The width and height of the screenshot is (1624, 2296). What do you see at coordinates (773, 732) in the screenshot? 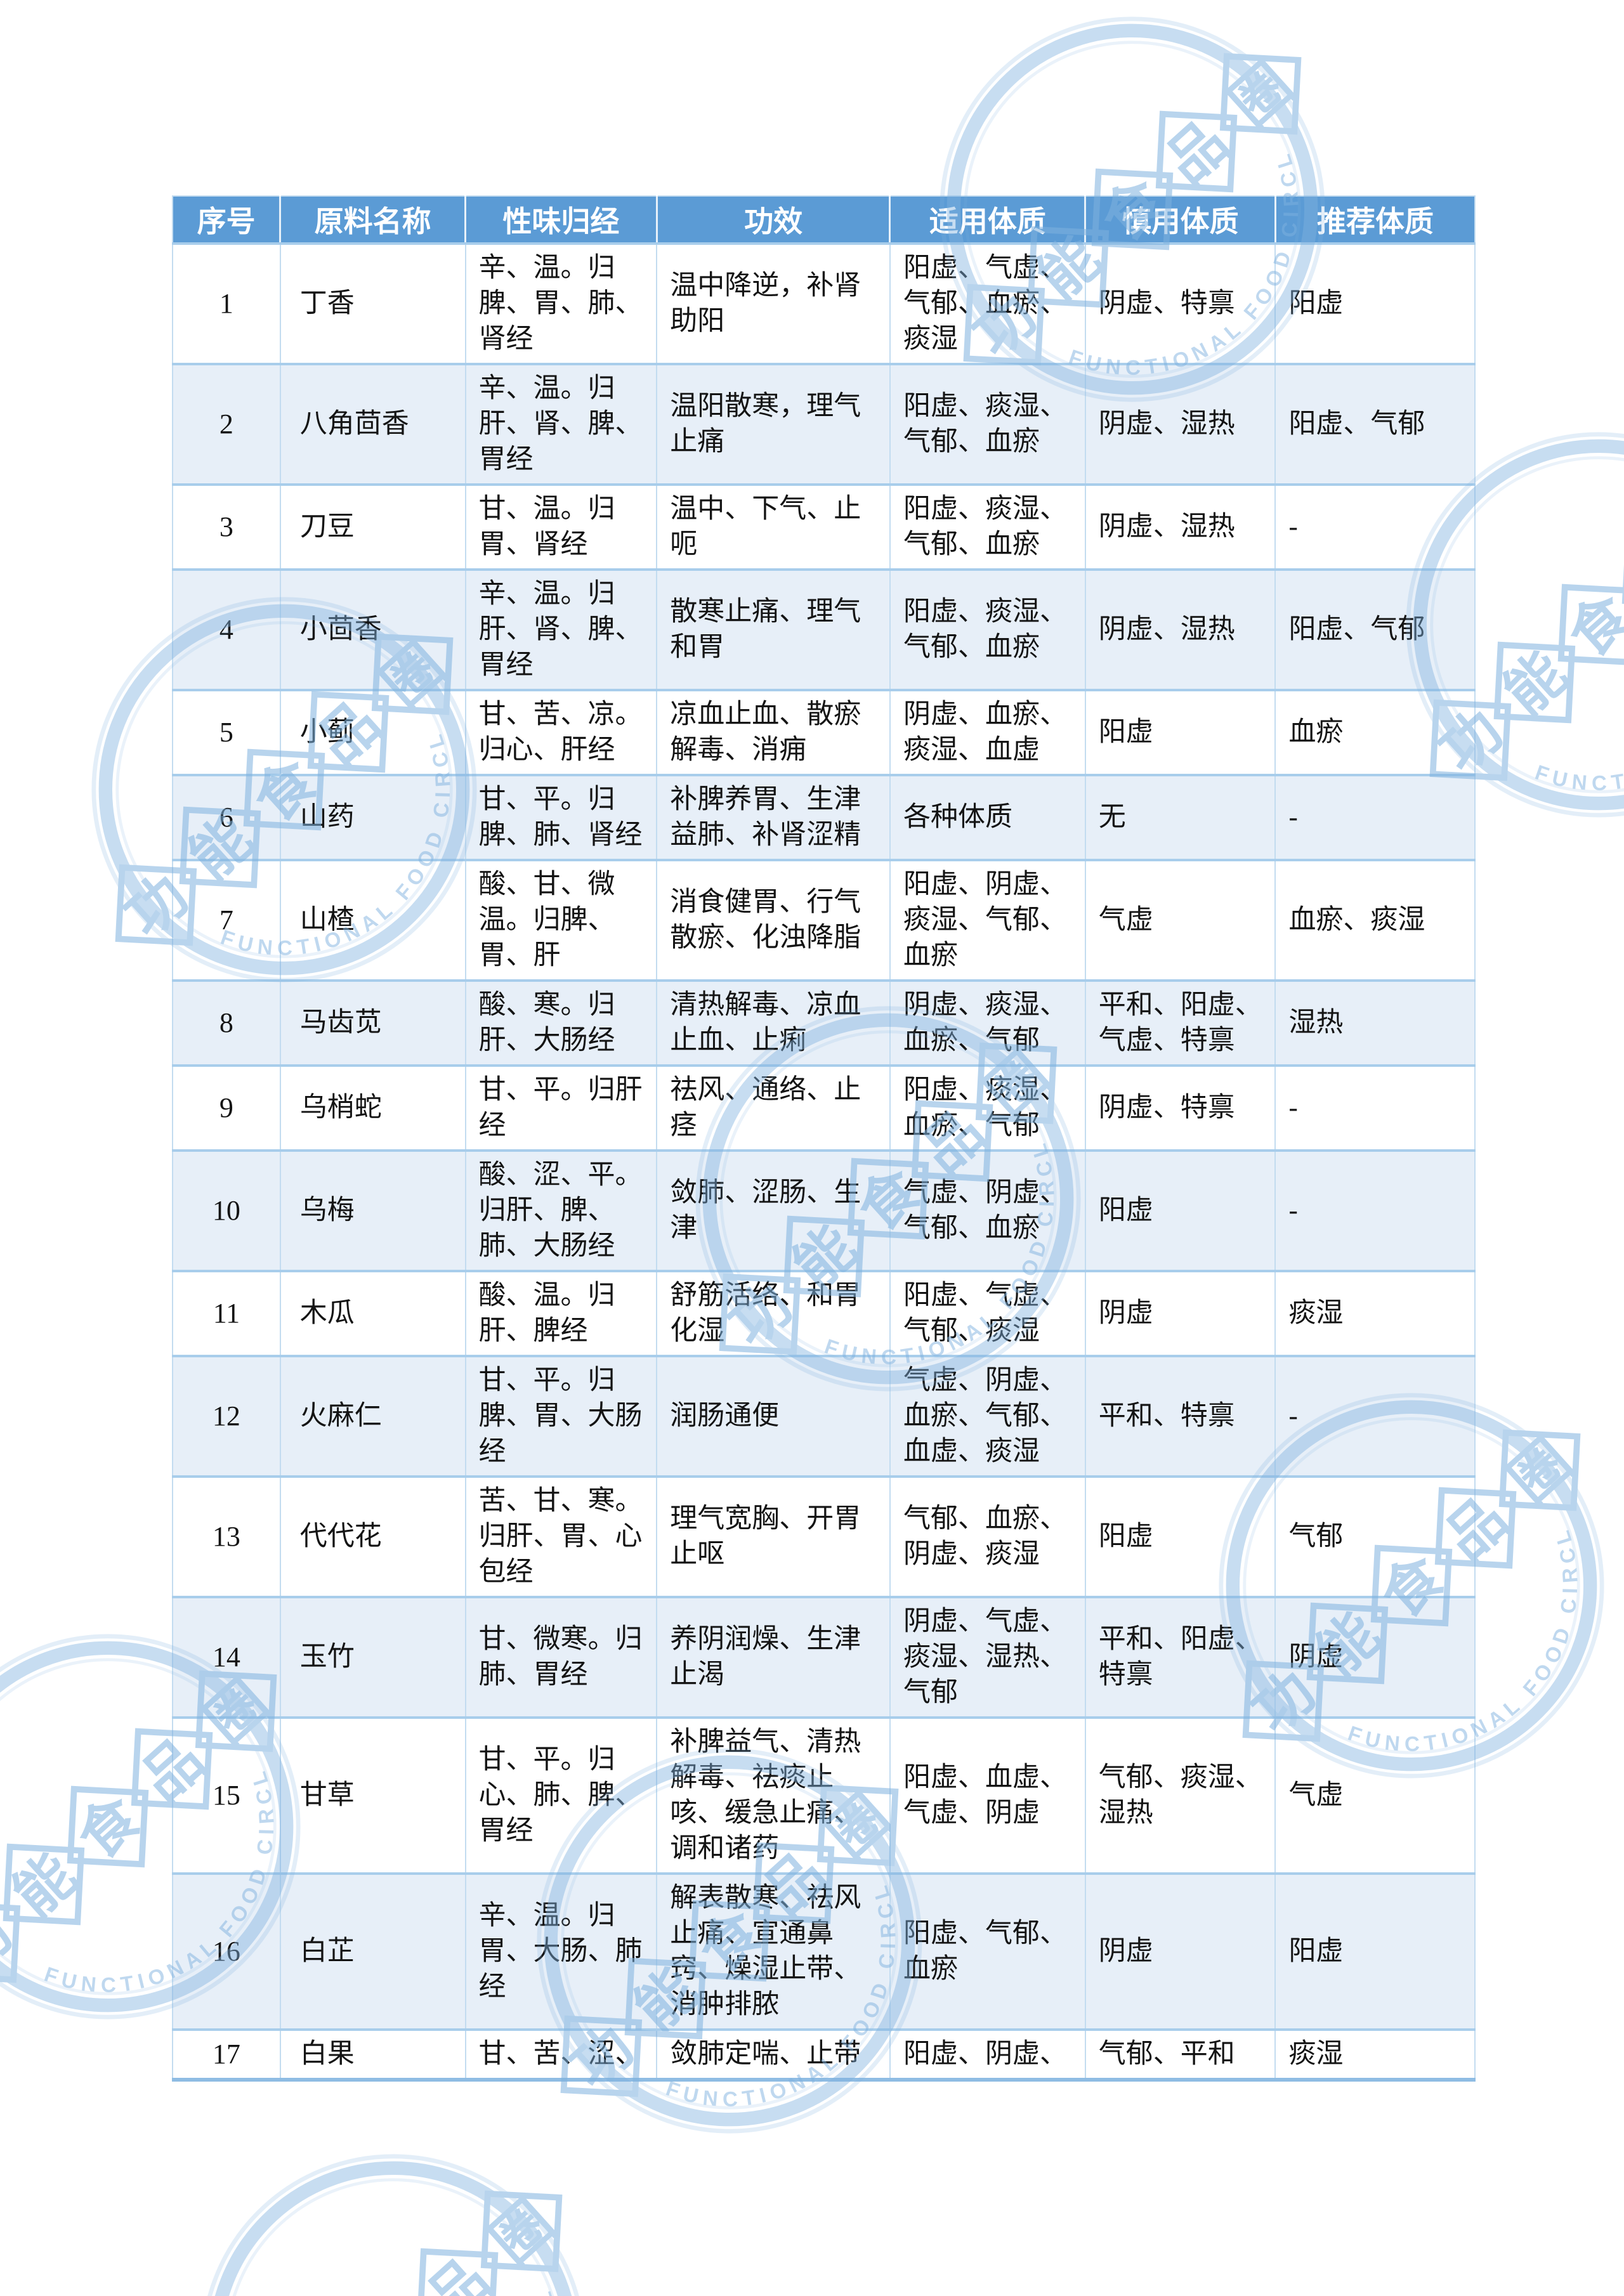
I see `cell-effect: 凉血止血、散瘀解毒、消痈` at bounding box center [773, 732].